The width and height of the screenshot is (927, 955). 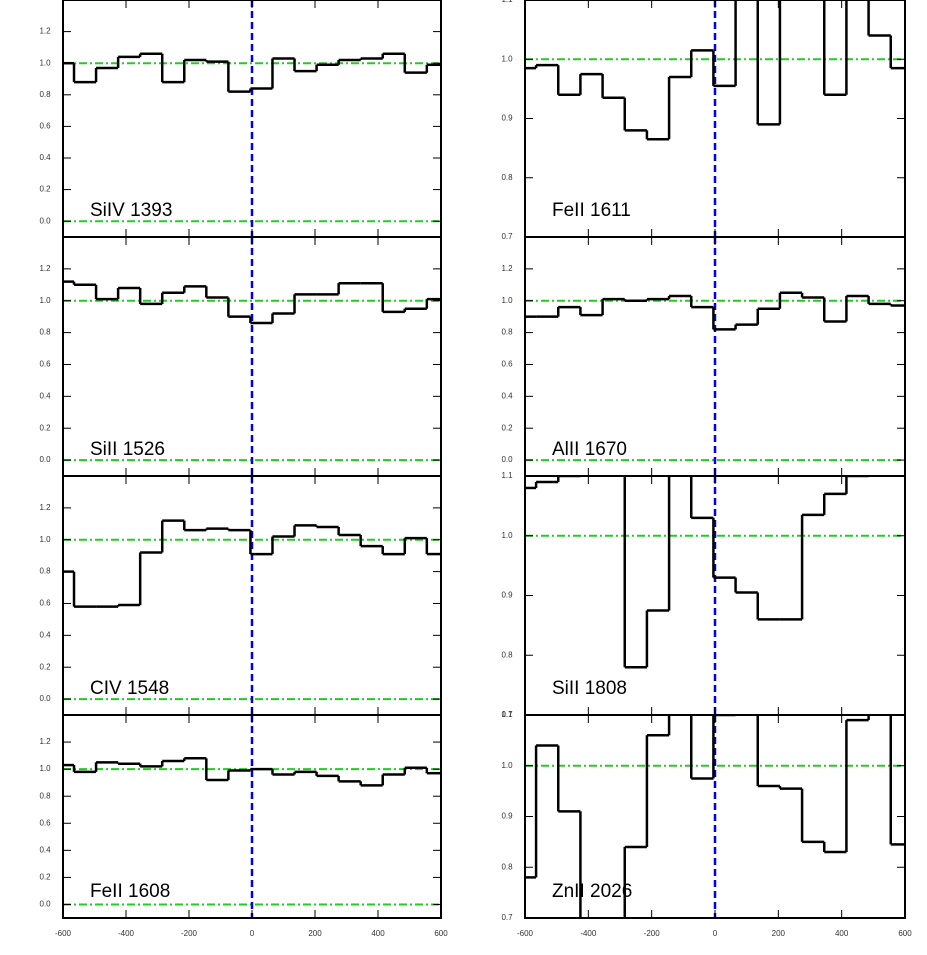 What do you see at coordinates (130, 891) in the screenshot?
I see `line-label: FeII 1608` at bounding box center [130, 891].